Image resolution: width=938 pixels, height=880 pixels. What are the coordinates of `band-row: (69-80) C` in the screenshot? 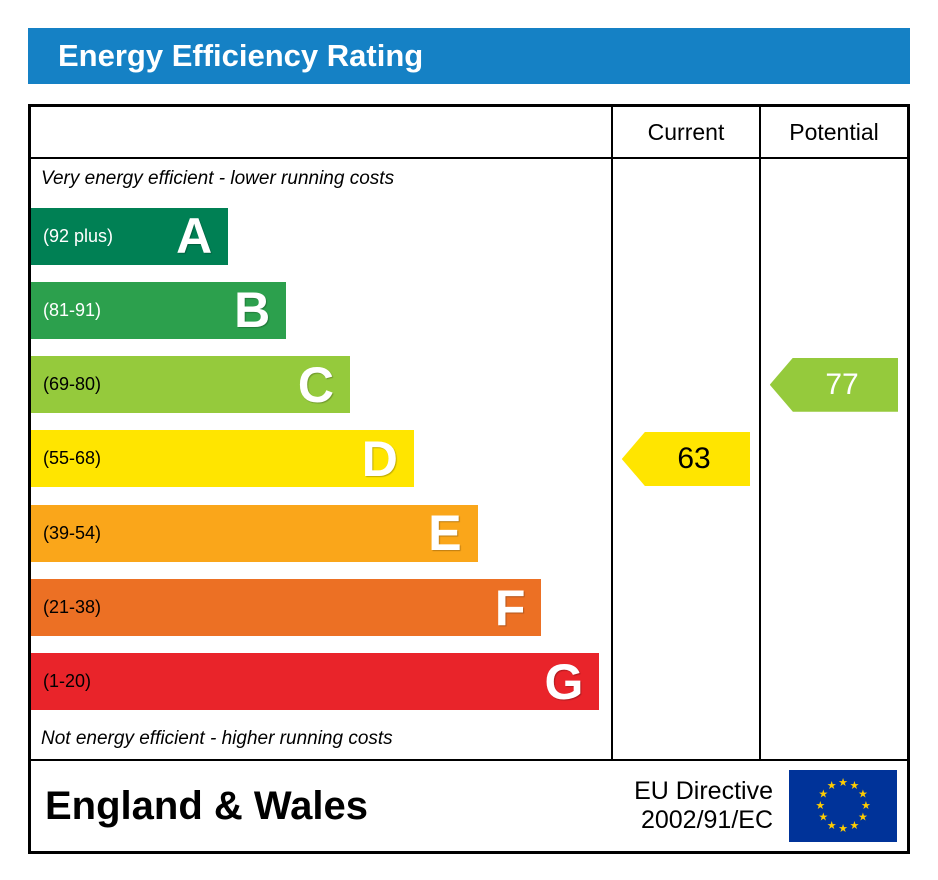 It's located at (321, 385).